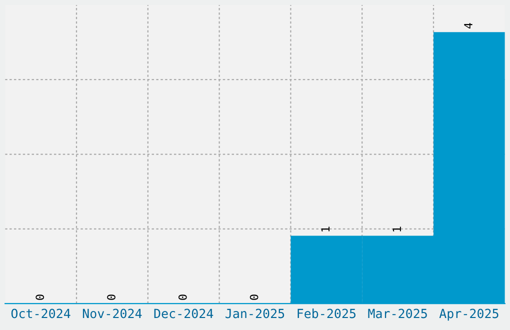  Describe the element at coordinates (468, 25) in the screenshot. I see `data-label: 4` at that location.